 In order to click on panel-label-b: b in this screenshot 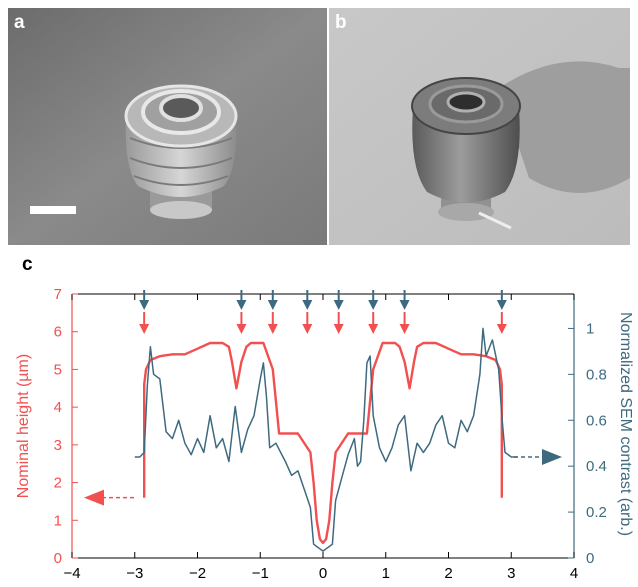, I will do `click(341, 22)`.